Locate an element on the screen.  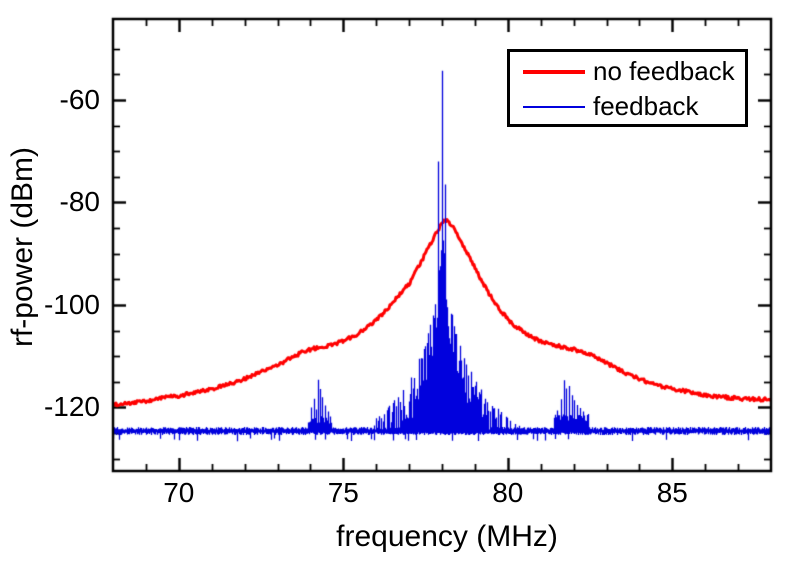
x-tick-label: 75 is located at coordinates (343, 492).